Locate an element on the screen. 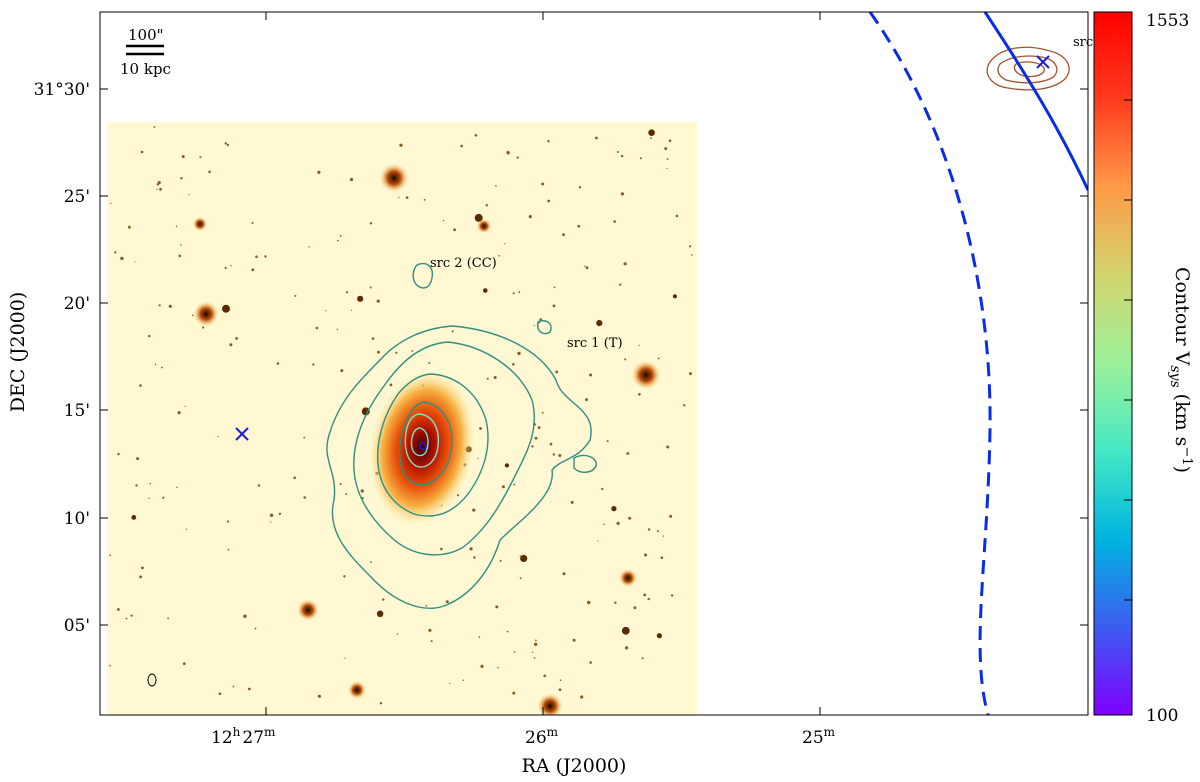 The image size is (1200, 782). y-tick-label-05: 05' is located at coordinates (77, 626).